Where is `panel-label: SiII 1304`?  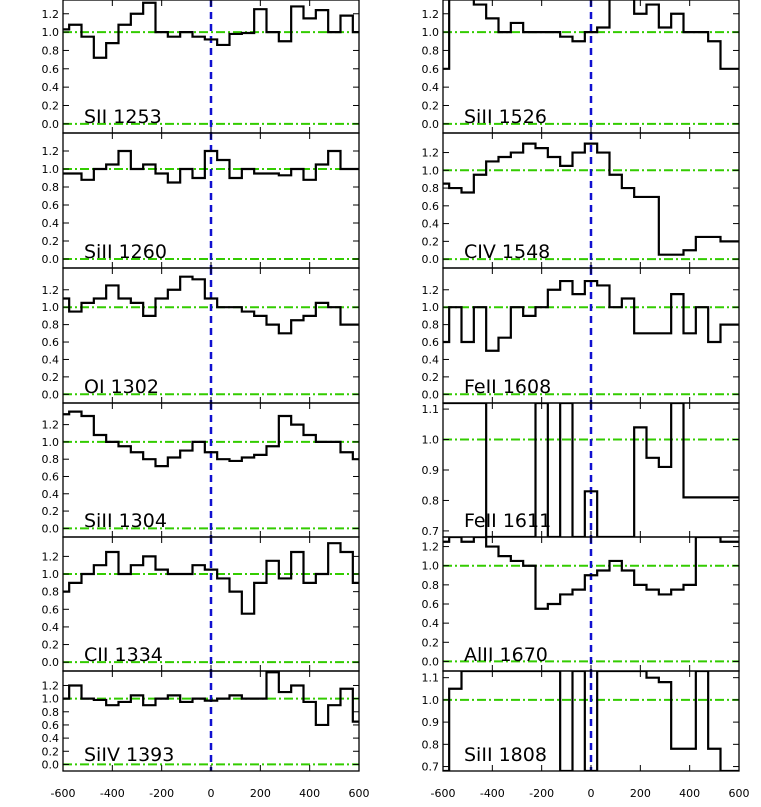
panel-label: SiII 1304 is located at coordinates (125, 521).